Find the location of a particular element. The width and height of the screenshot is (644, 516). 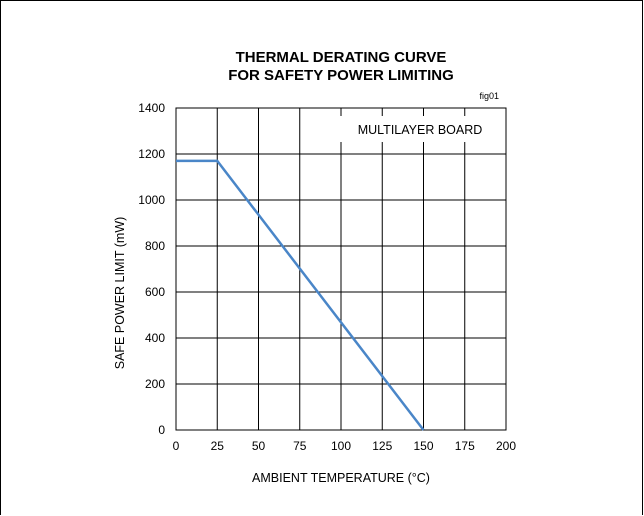

x-tick-labels: 0 25 50 75 100 125 150 175 200 is located at coordinates (345, 446).